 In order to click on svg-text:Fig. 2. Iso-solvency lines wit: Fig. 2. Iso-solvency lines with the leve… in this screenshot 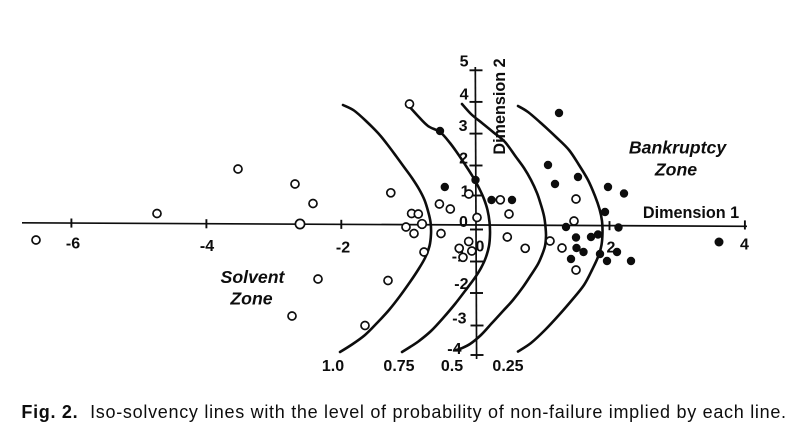, I will do `click(403, 412)`.